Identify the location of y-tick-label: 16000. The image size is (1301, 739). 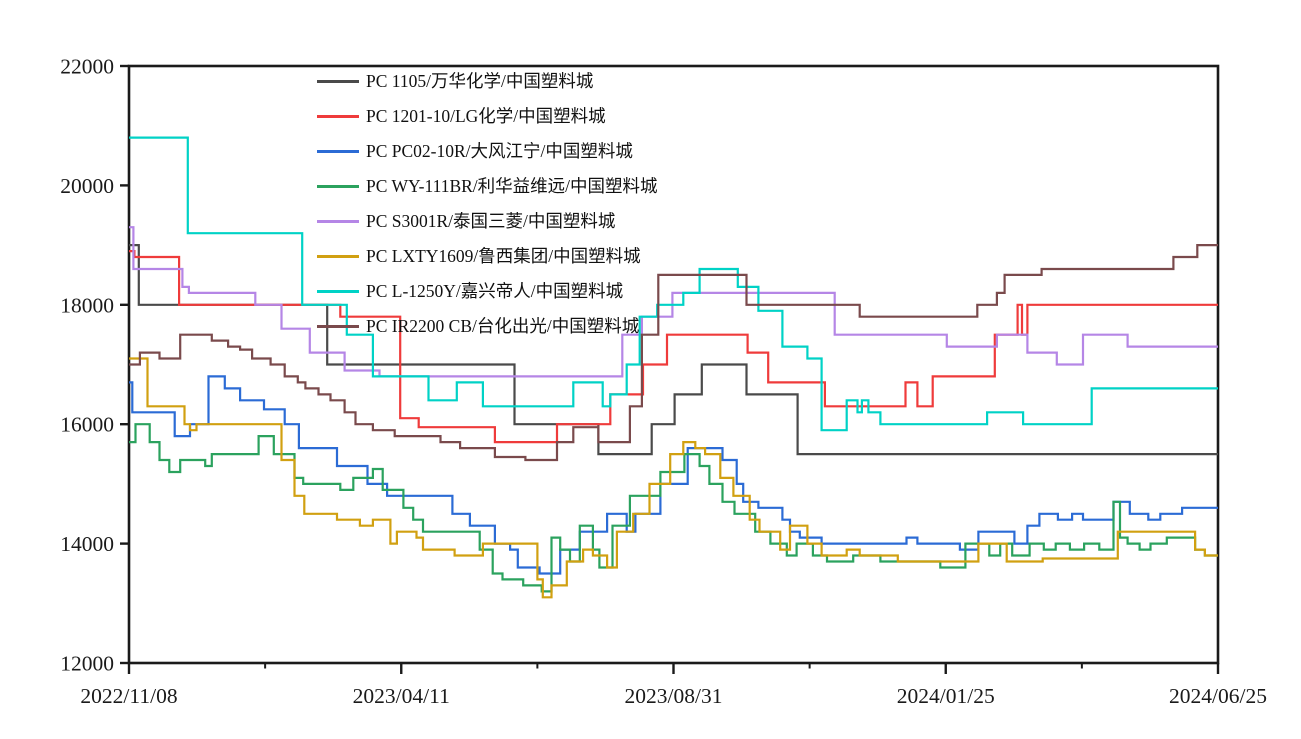
(87, 425).